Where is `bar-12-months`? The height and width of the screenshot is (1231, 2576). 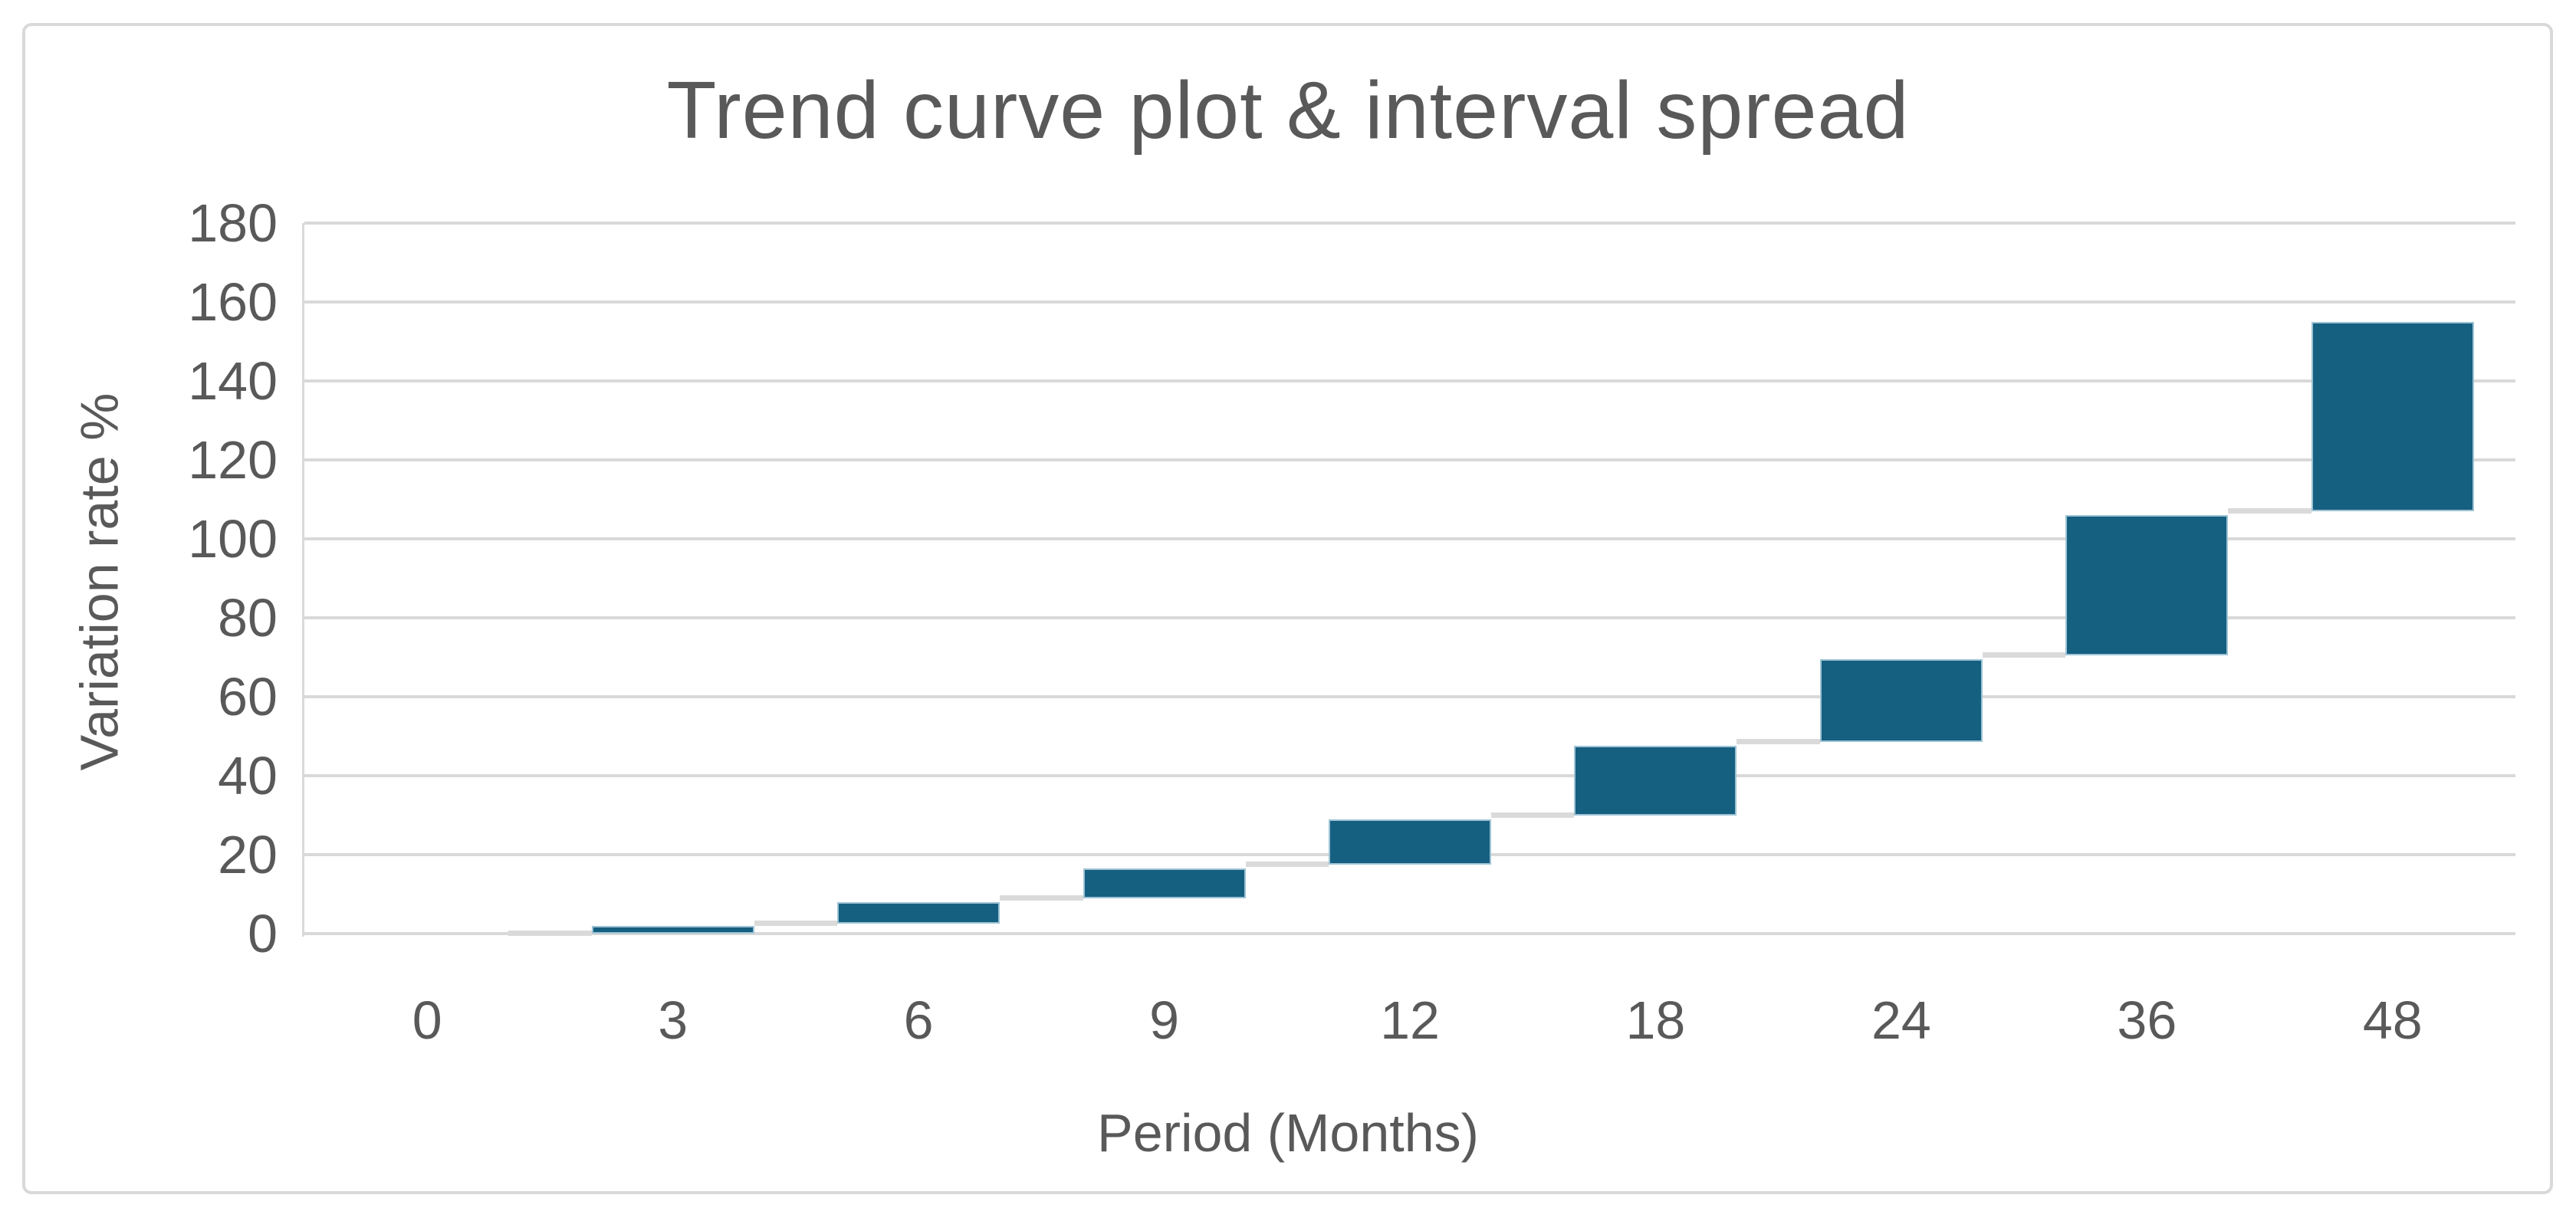 bar-12-months is located at coordinates (1410, 842).